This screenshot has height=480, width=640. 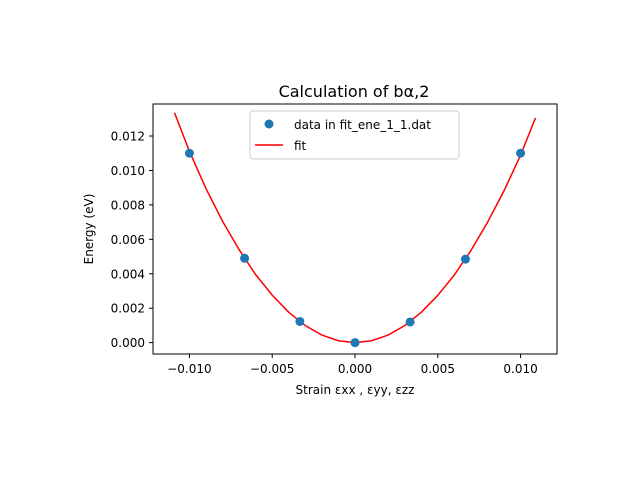 What do you see at coordinates (269, 124) in the screenshot?
I see `legend-marker-data` at bounding box center [269, 124].